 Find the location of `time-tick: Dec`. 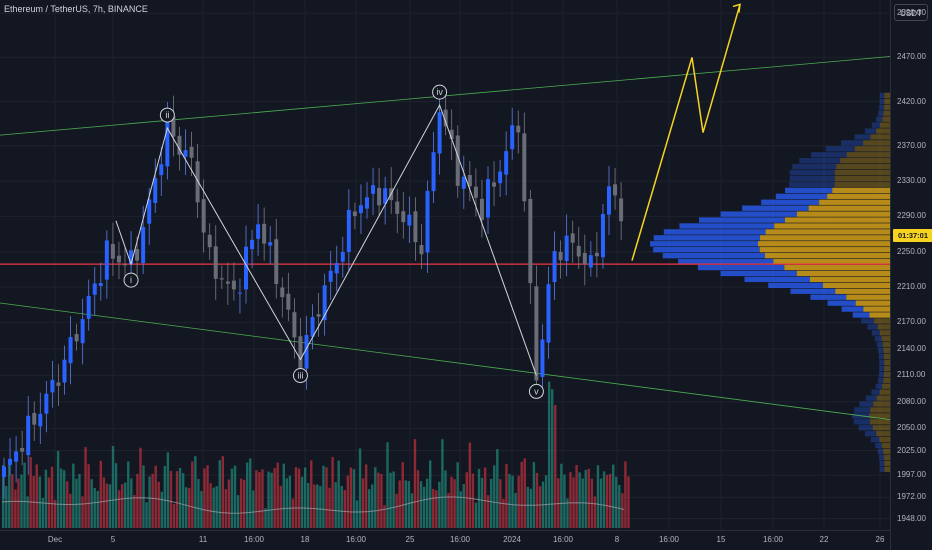

time-tick: Dec is located at coordinates (55, 539).